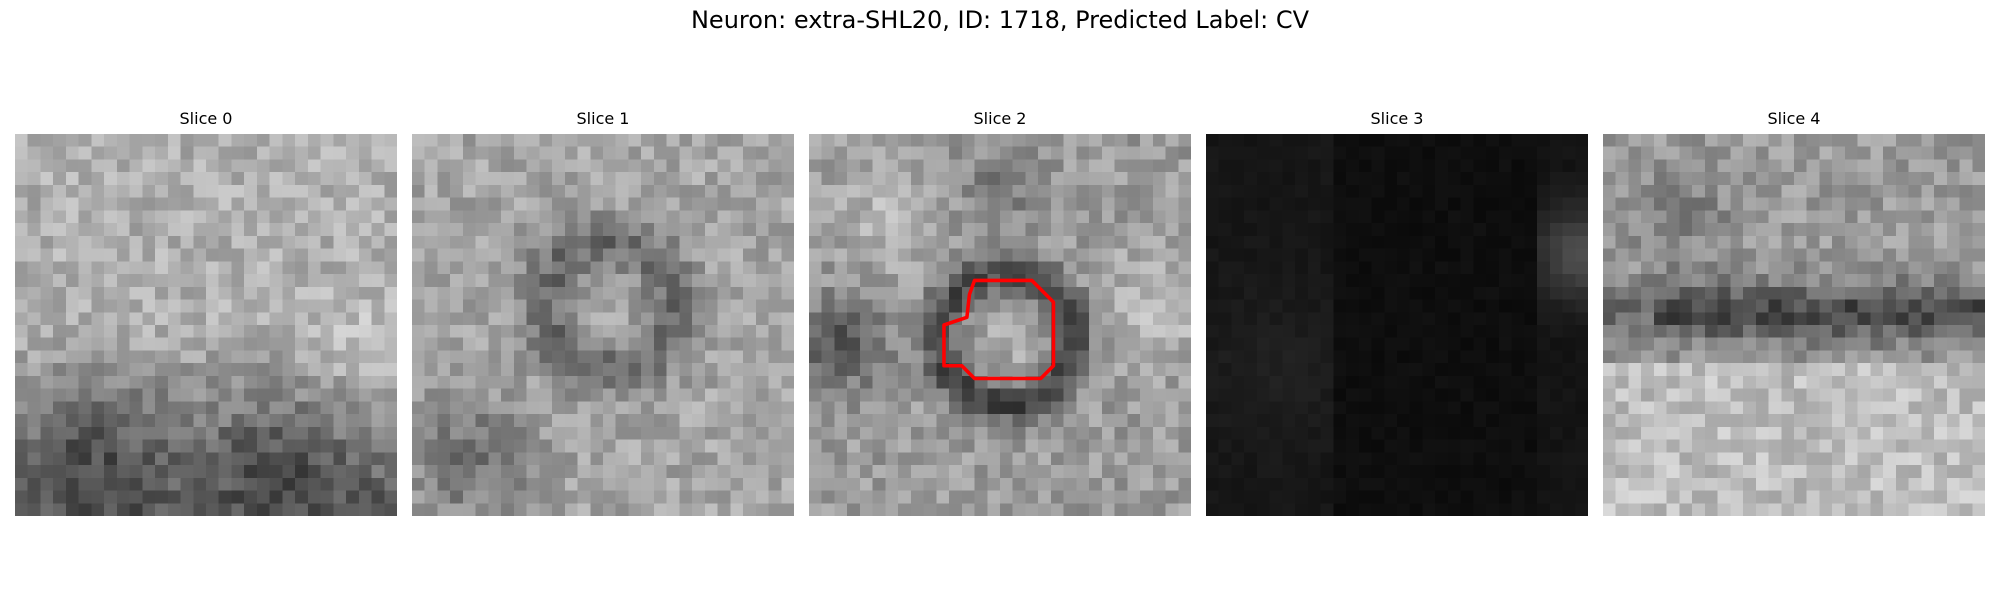  I want to click on slice-title-2: Slice 2, so click(1000, 118).